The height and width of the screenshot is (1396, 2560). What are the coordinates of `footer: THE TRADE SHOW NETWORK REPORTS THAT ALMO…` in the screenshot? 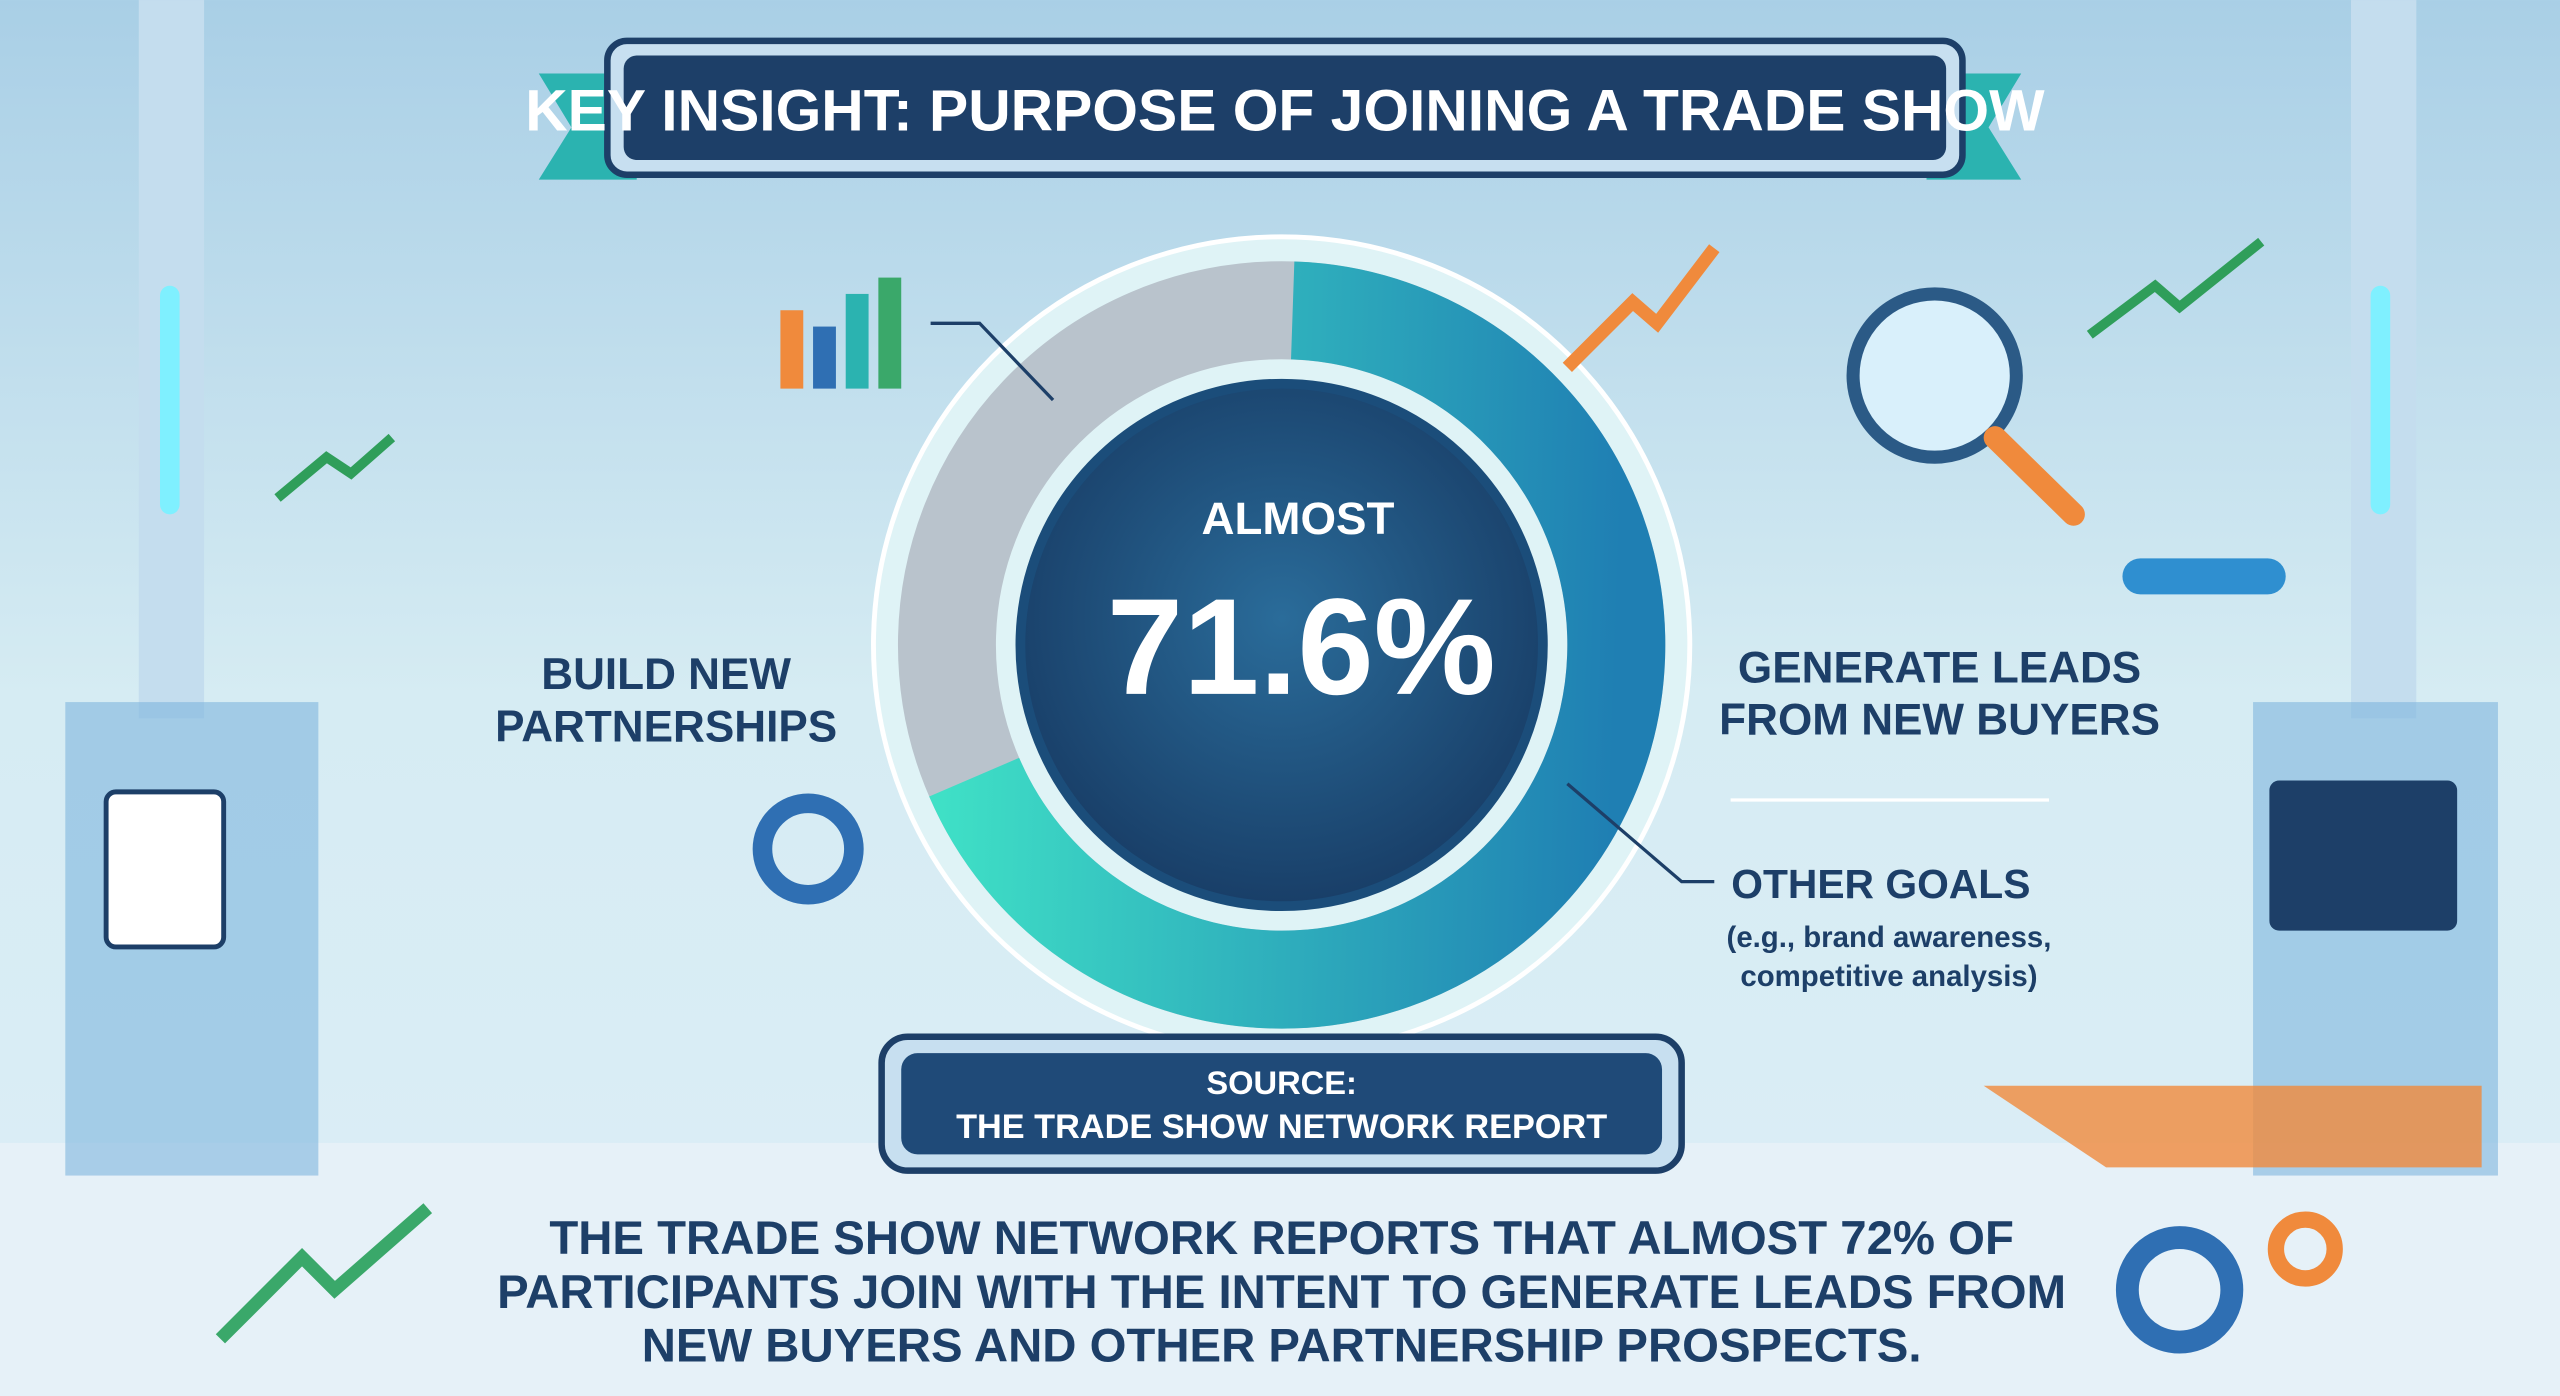 It's located at (1281, 1292).